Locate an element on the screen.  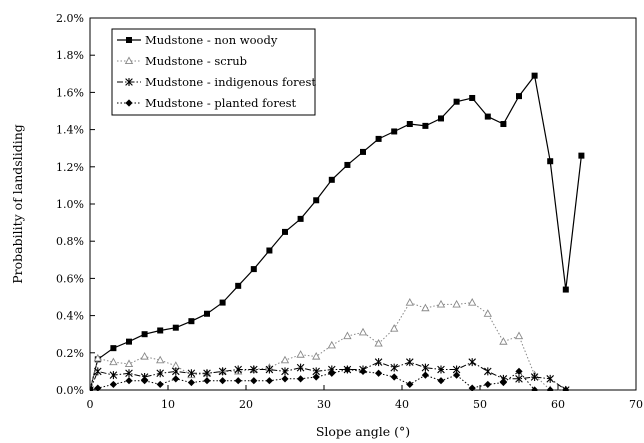
y-tick-label: 0.4% is located at coordinates (70, 316).